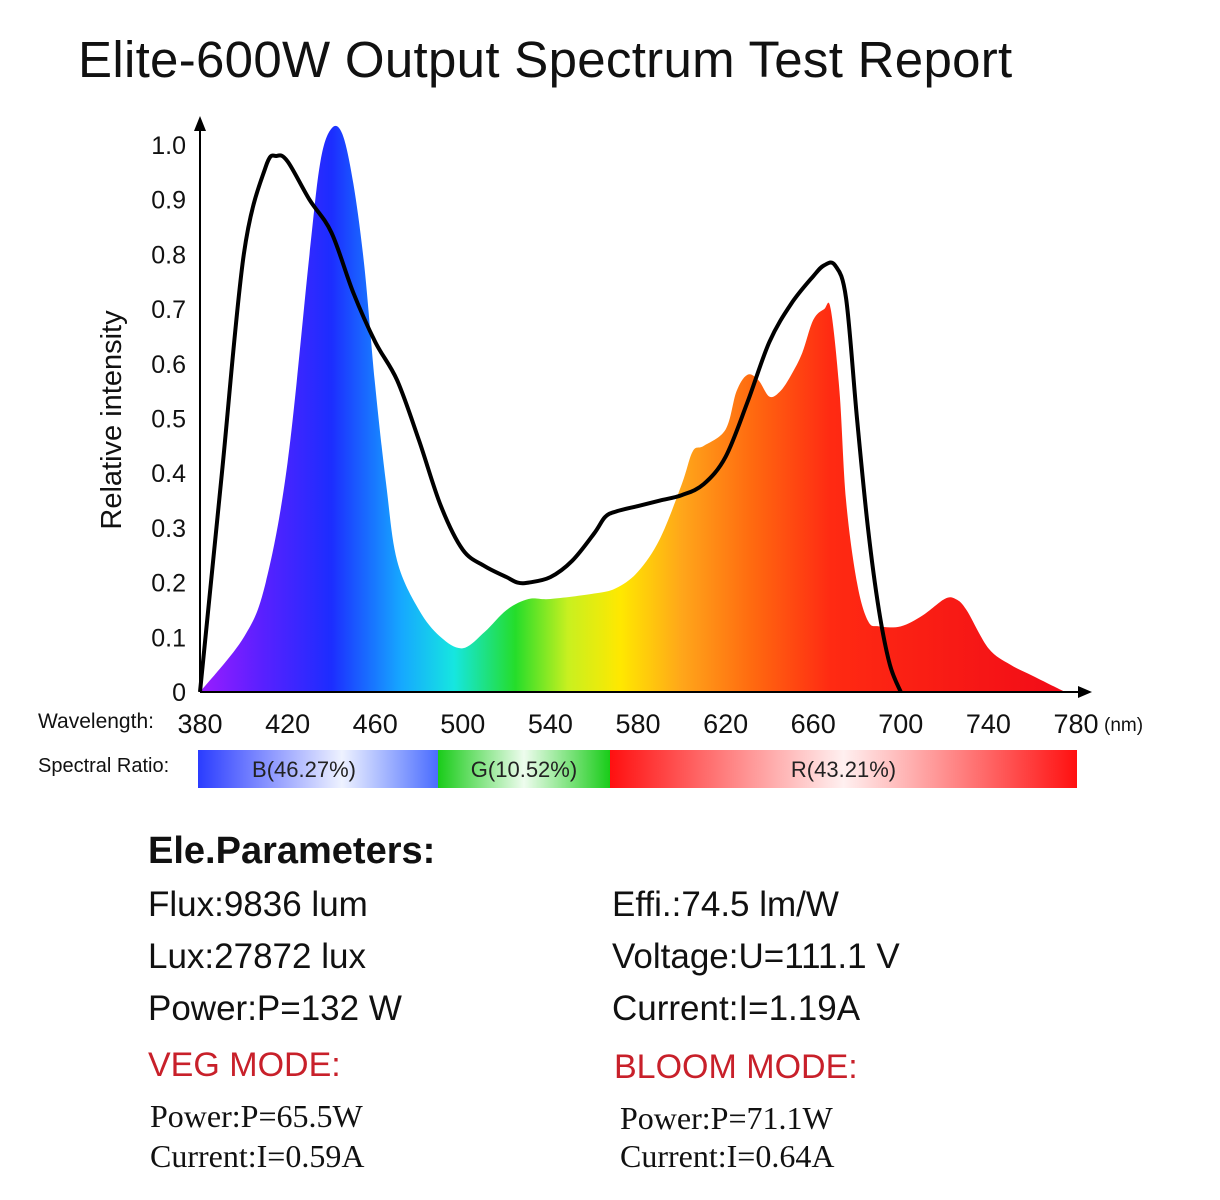 The height and width of the screenshot is (1200, 1220). I want to click on y-axis-label: Relative intensity, so click(112, 420).